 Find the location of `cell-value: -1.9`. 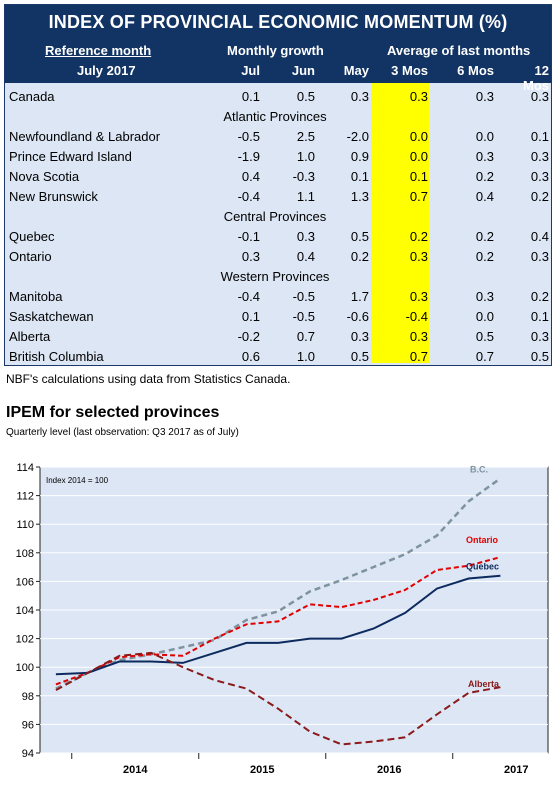

cell-value: -1.9 is located at coordinates (248, 156).